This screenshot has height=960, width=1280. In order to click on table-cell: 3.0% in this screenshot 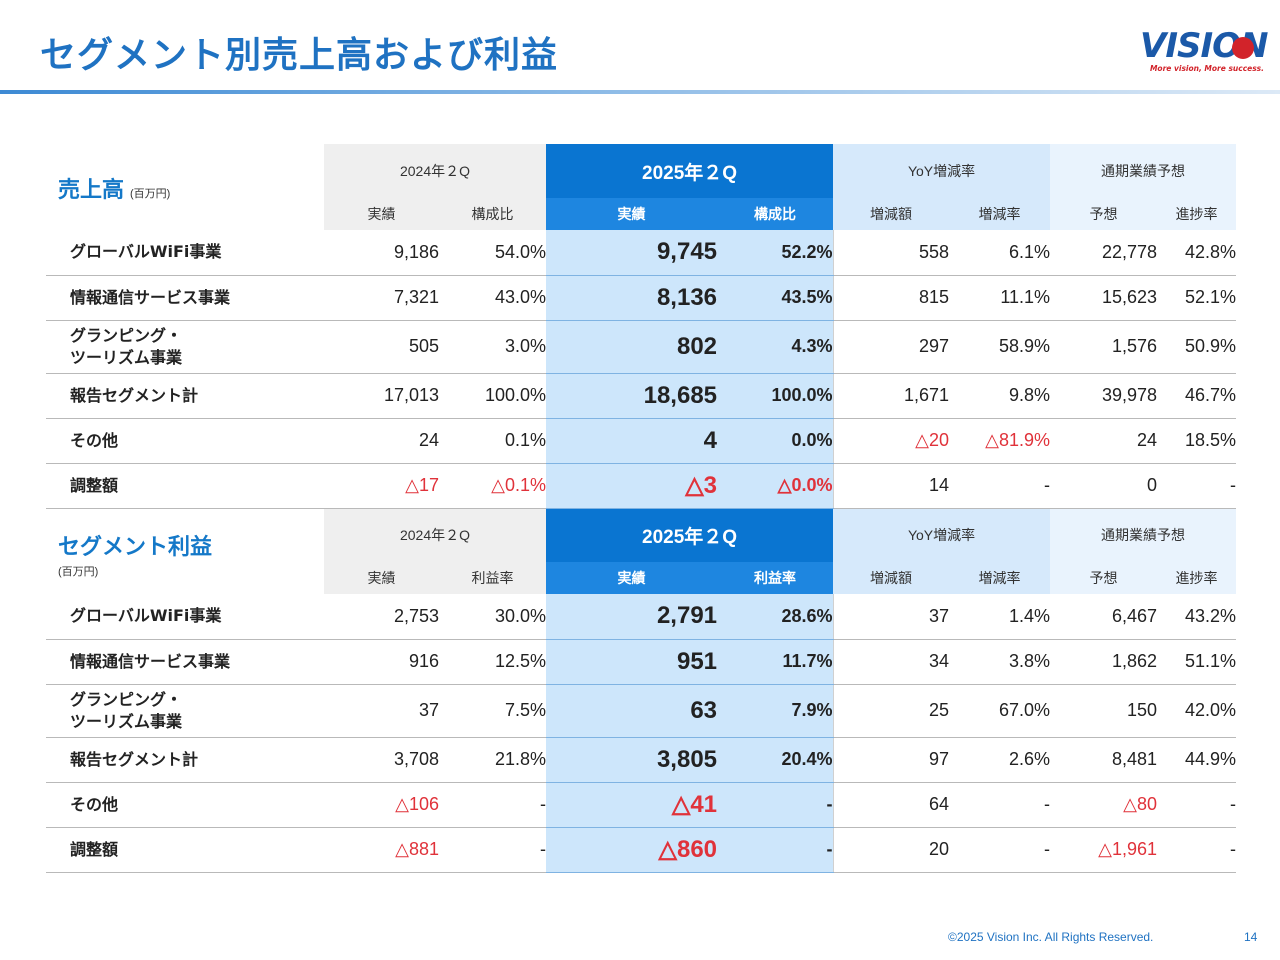, I will do `click(493, 347)`.